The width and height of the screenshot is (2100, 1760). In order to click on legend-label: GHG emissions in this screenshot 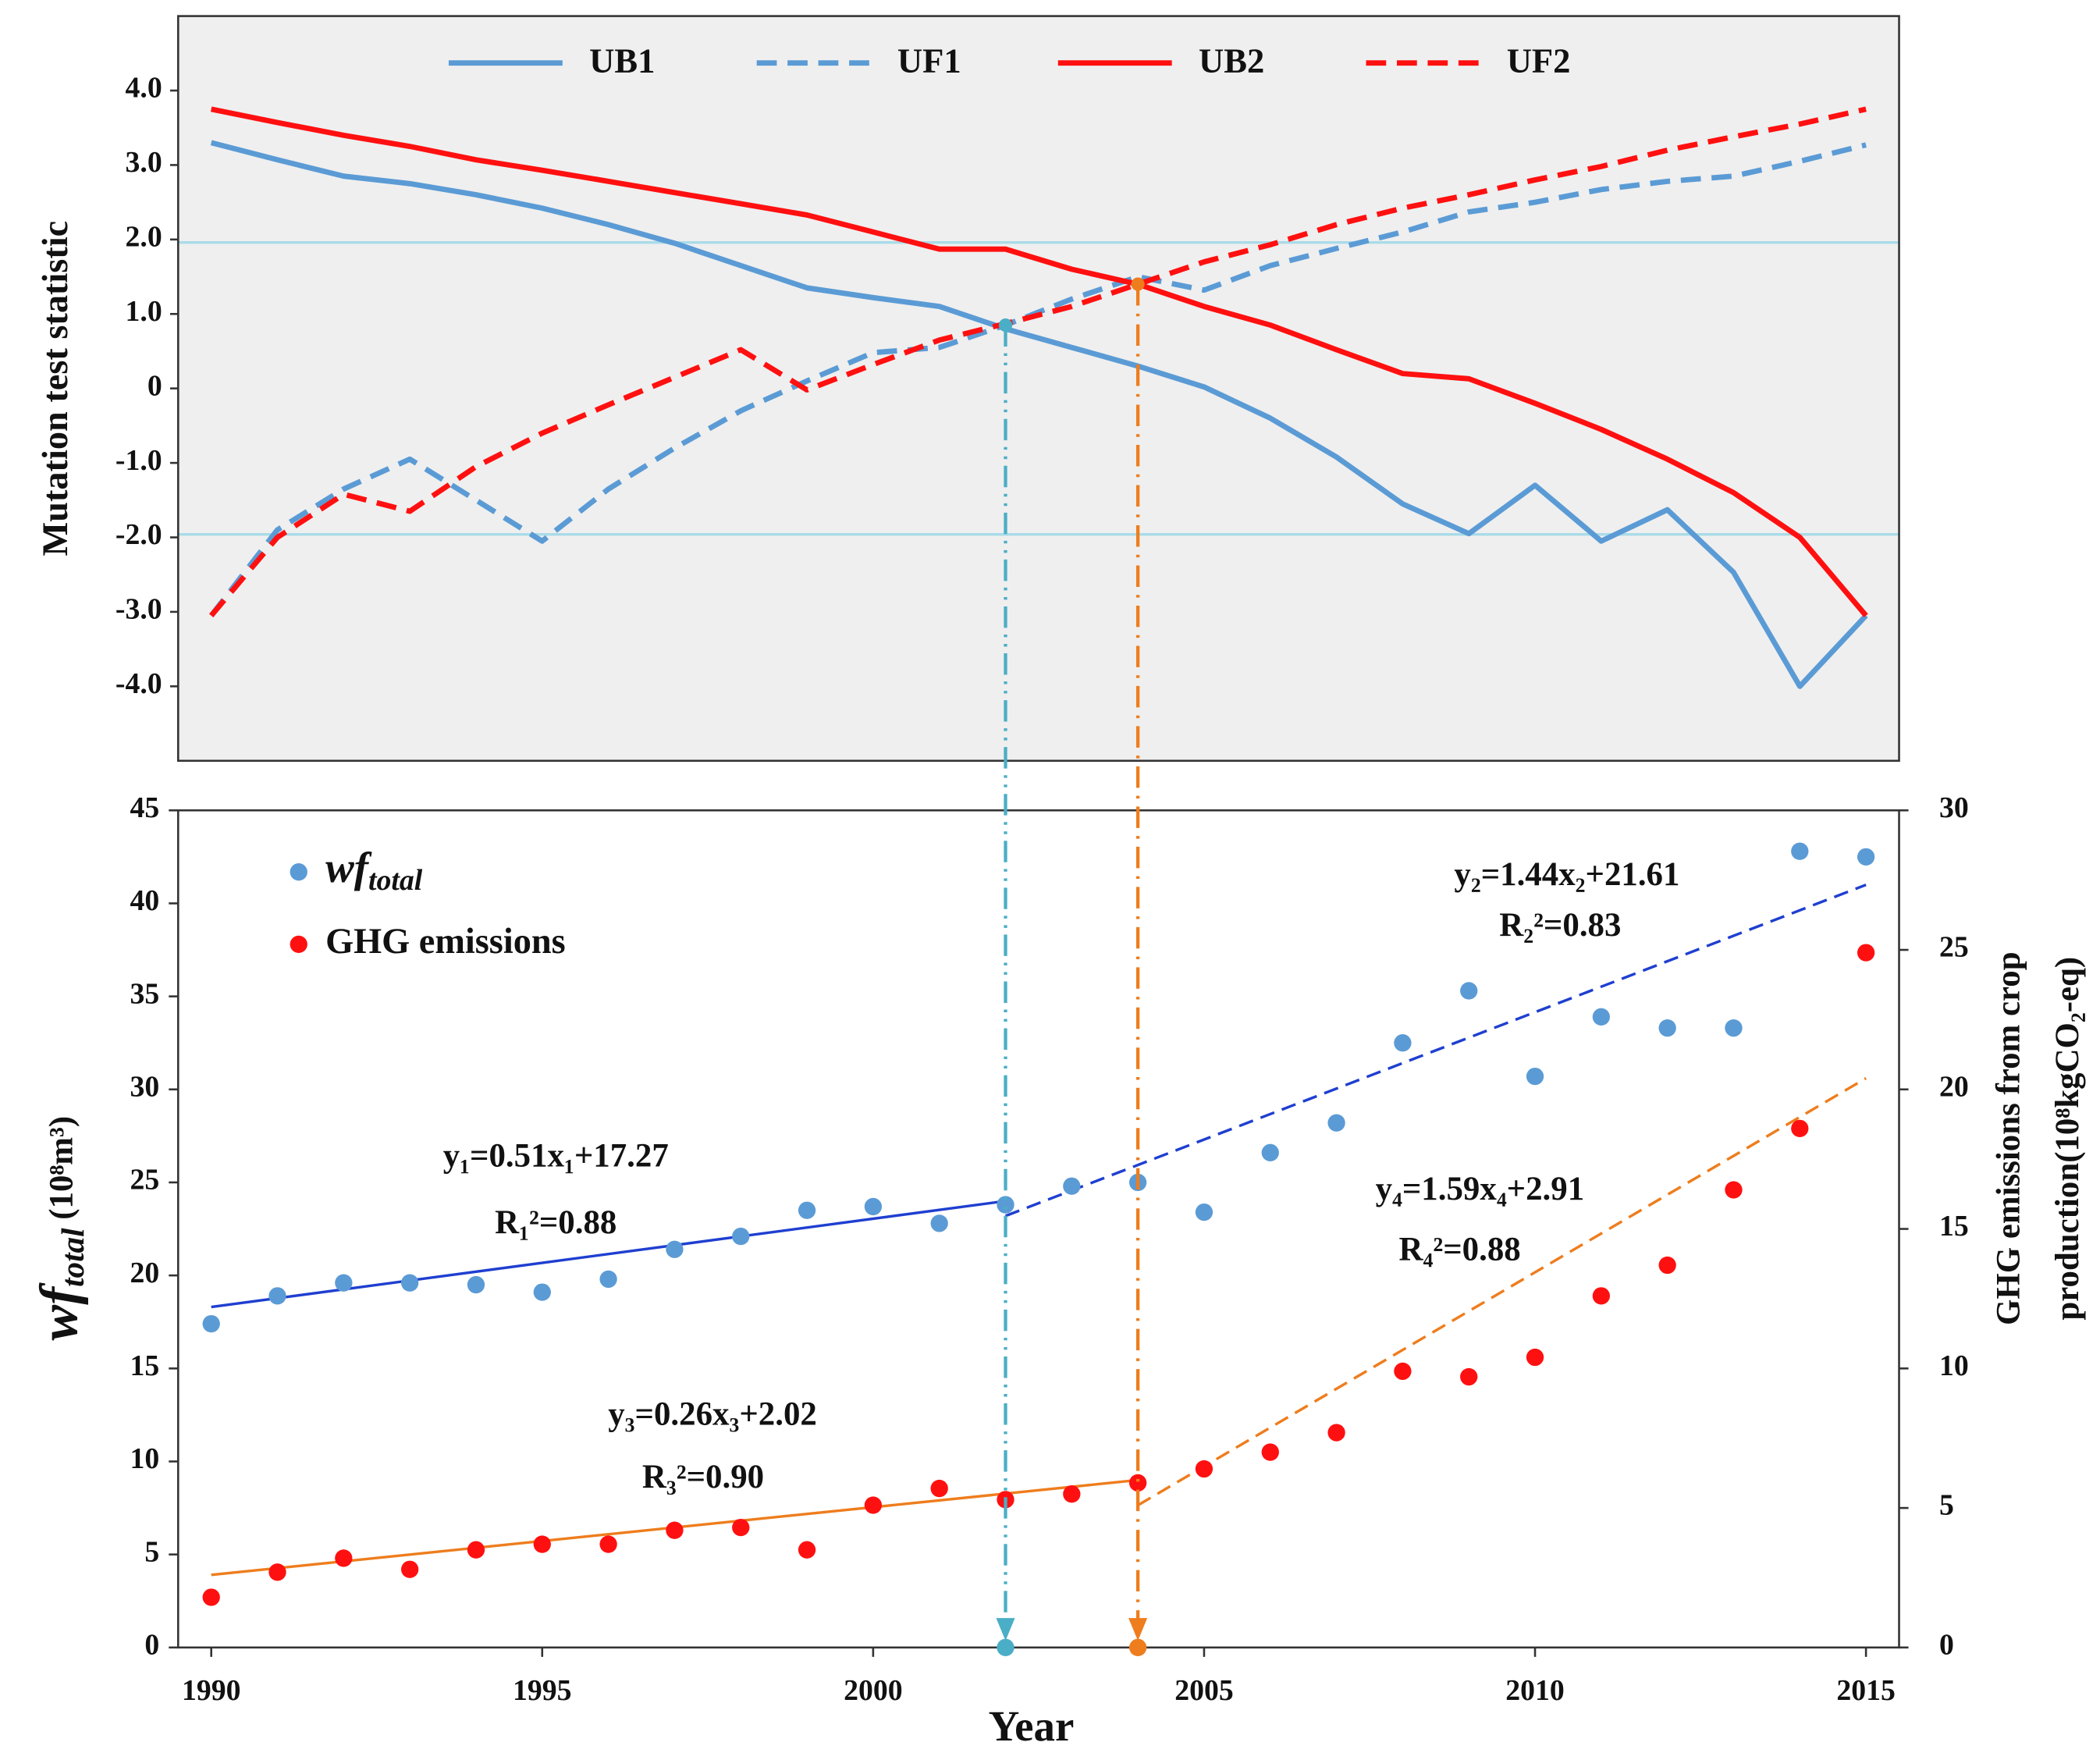, I will do `click(445, 941)`.